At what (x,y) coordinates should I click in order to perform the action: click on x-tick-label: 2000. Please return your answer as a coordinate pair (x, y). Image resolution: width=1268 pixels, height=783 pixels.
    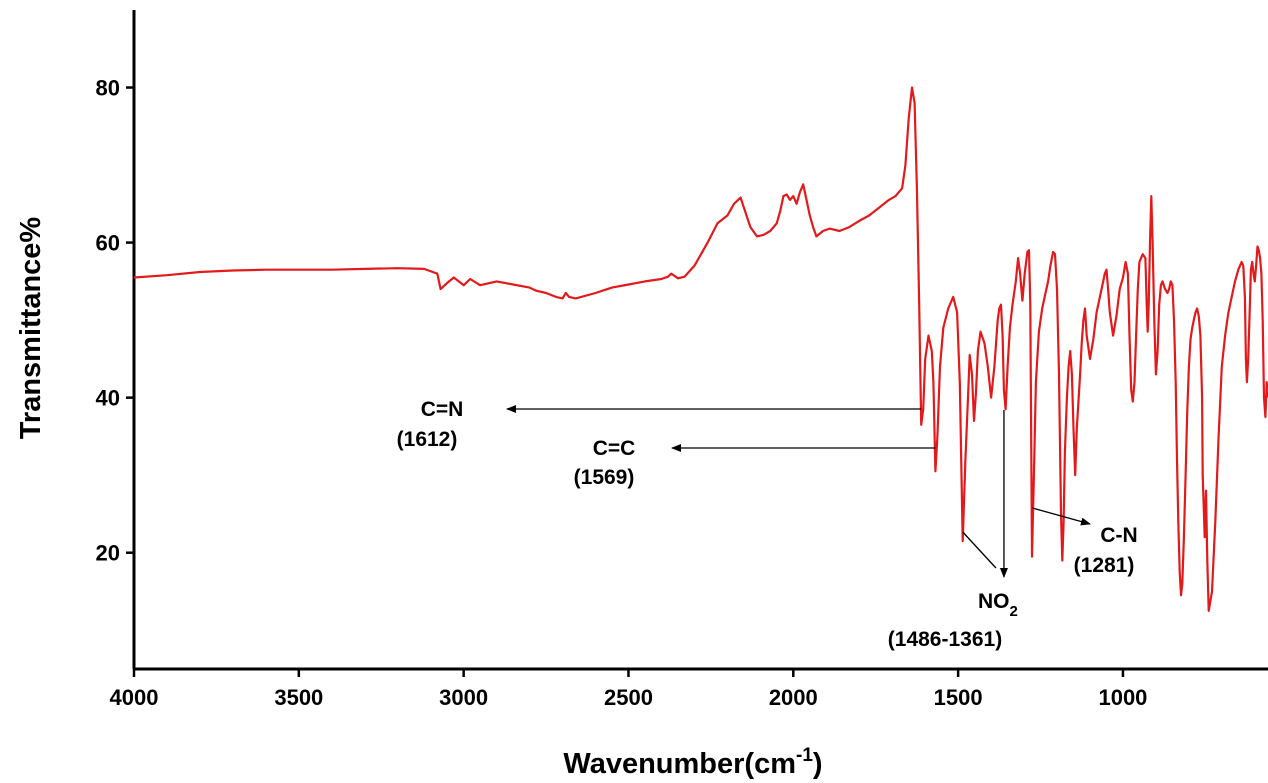
    Looking at the image, I should click on (793, 697).